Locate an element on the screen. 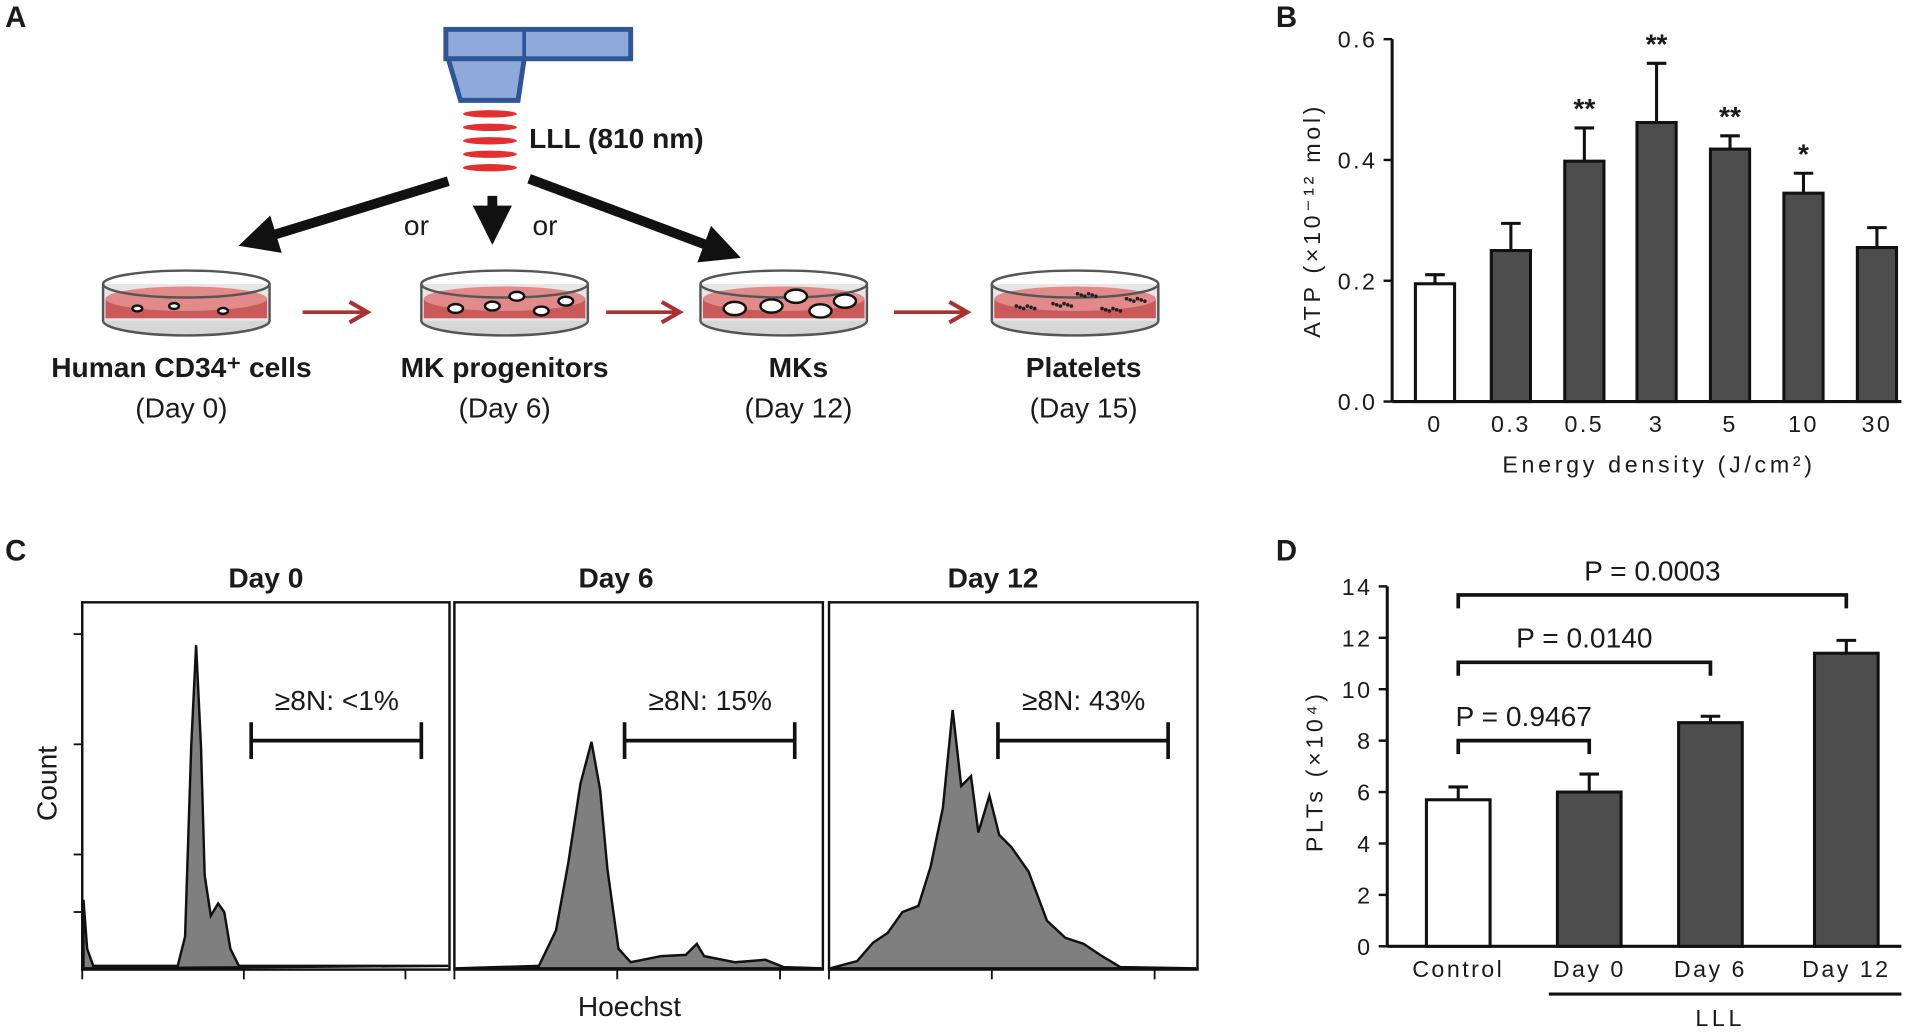 The width and height of the screenshot is (1920, 1032). stage-name: Platelets is located at coordinates (1084, 367).